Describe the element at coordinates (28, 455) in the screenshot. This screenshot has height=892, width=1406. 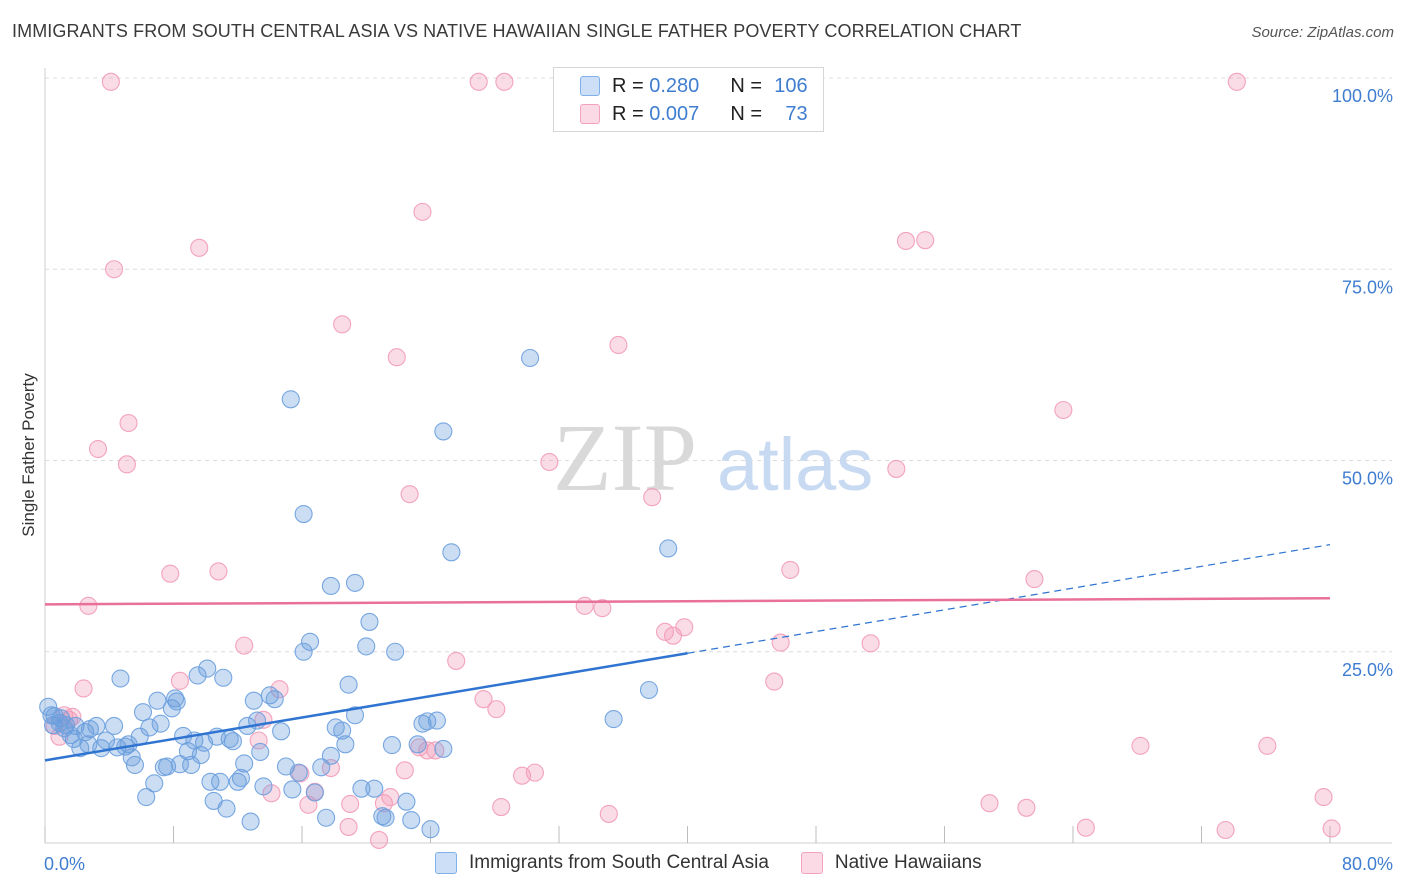
I see `y-axis-title: Single Father Poverty` at that location.